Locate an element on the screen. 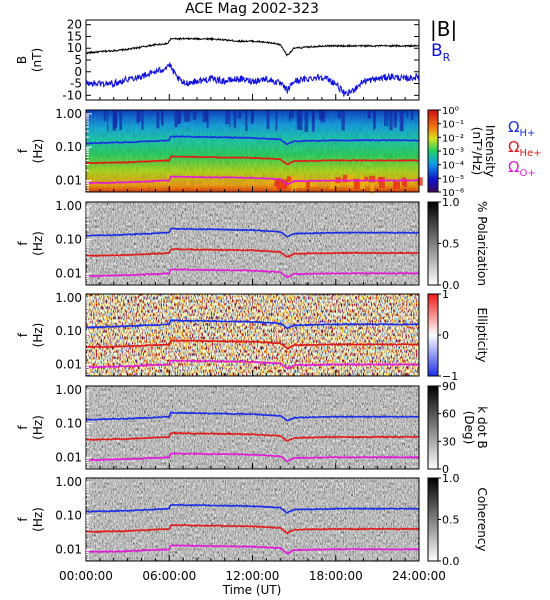  series-line-b-radial is located at coordinates (252, 79).